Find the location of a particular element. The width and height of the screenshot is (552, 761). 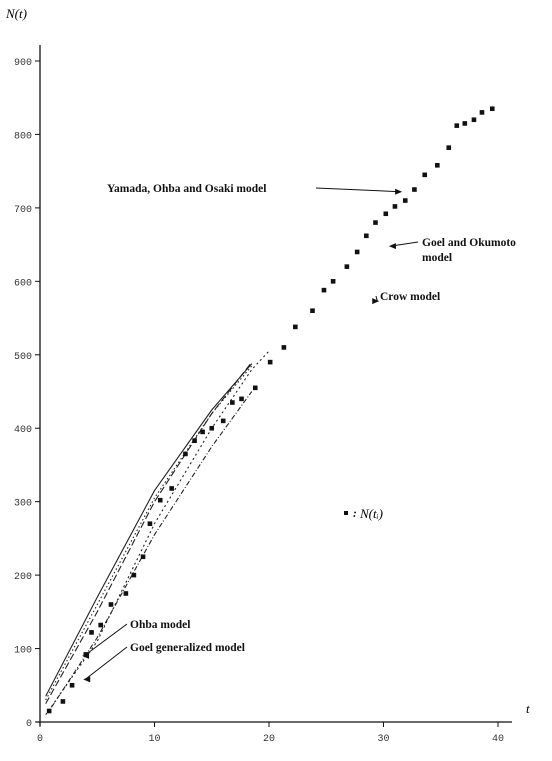

legend-colon: : is located at coordinates (355, 514).